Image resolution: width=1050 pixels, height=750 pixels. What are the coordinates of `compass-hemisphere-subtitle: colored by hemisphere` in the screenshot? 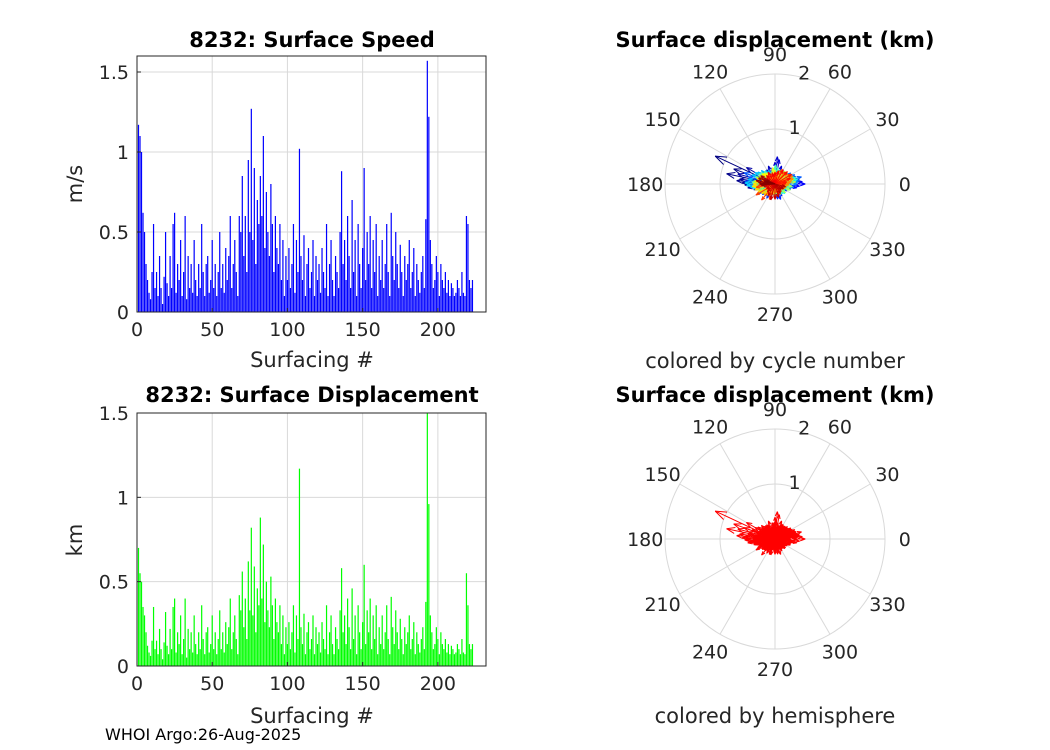 It's located at (775, 716).